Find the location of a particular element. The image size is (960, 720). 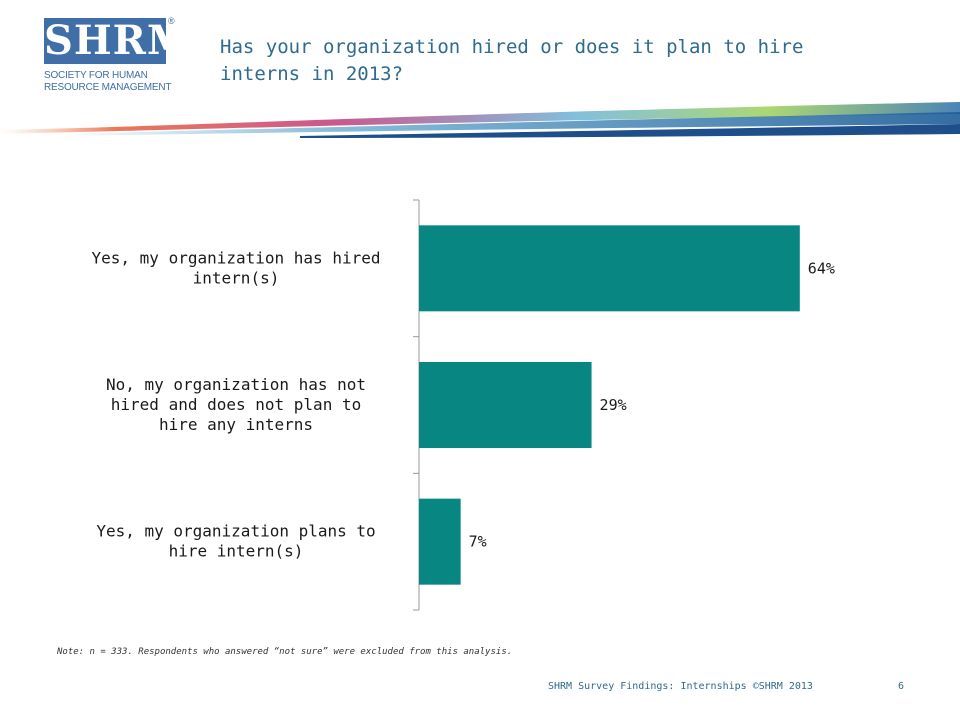

data-label: 7% is located at coordinates (478, 542).